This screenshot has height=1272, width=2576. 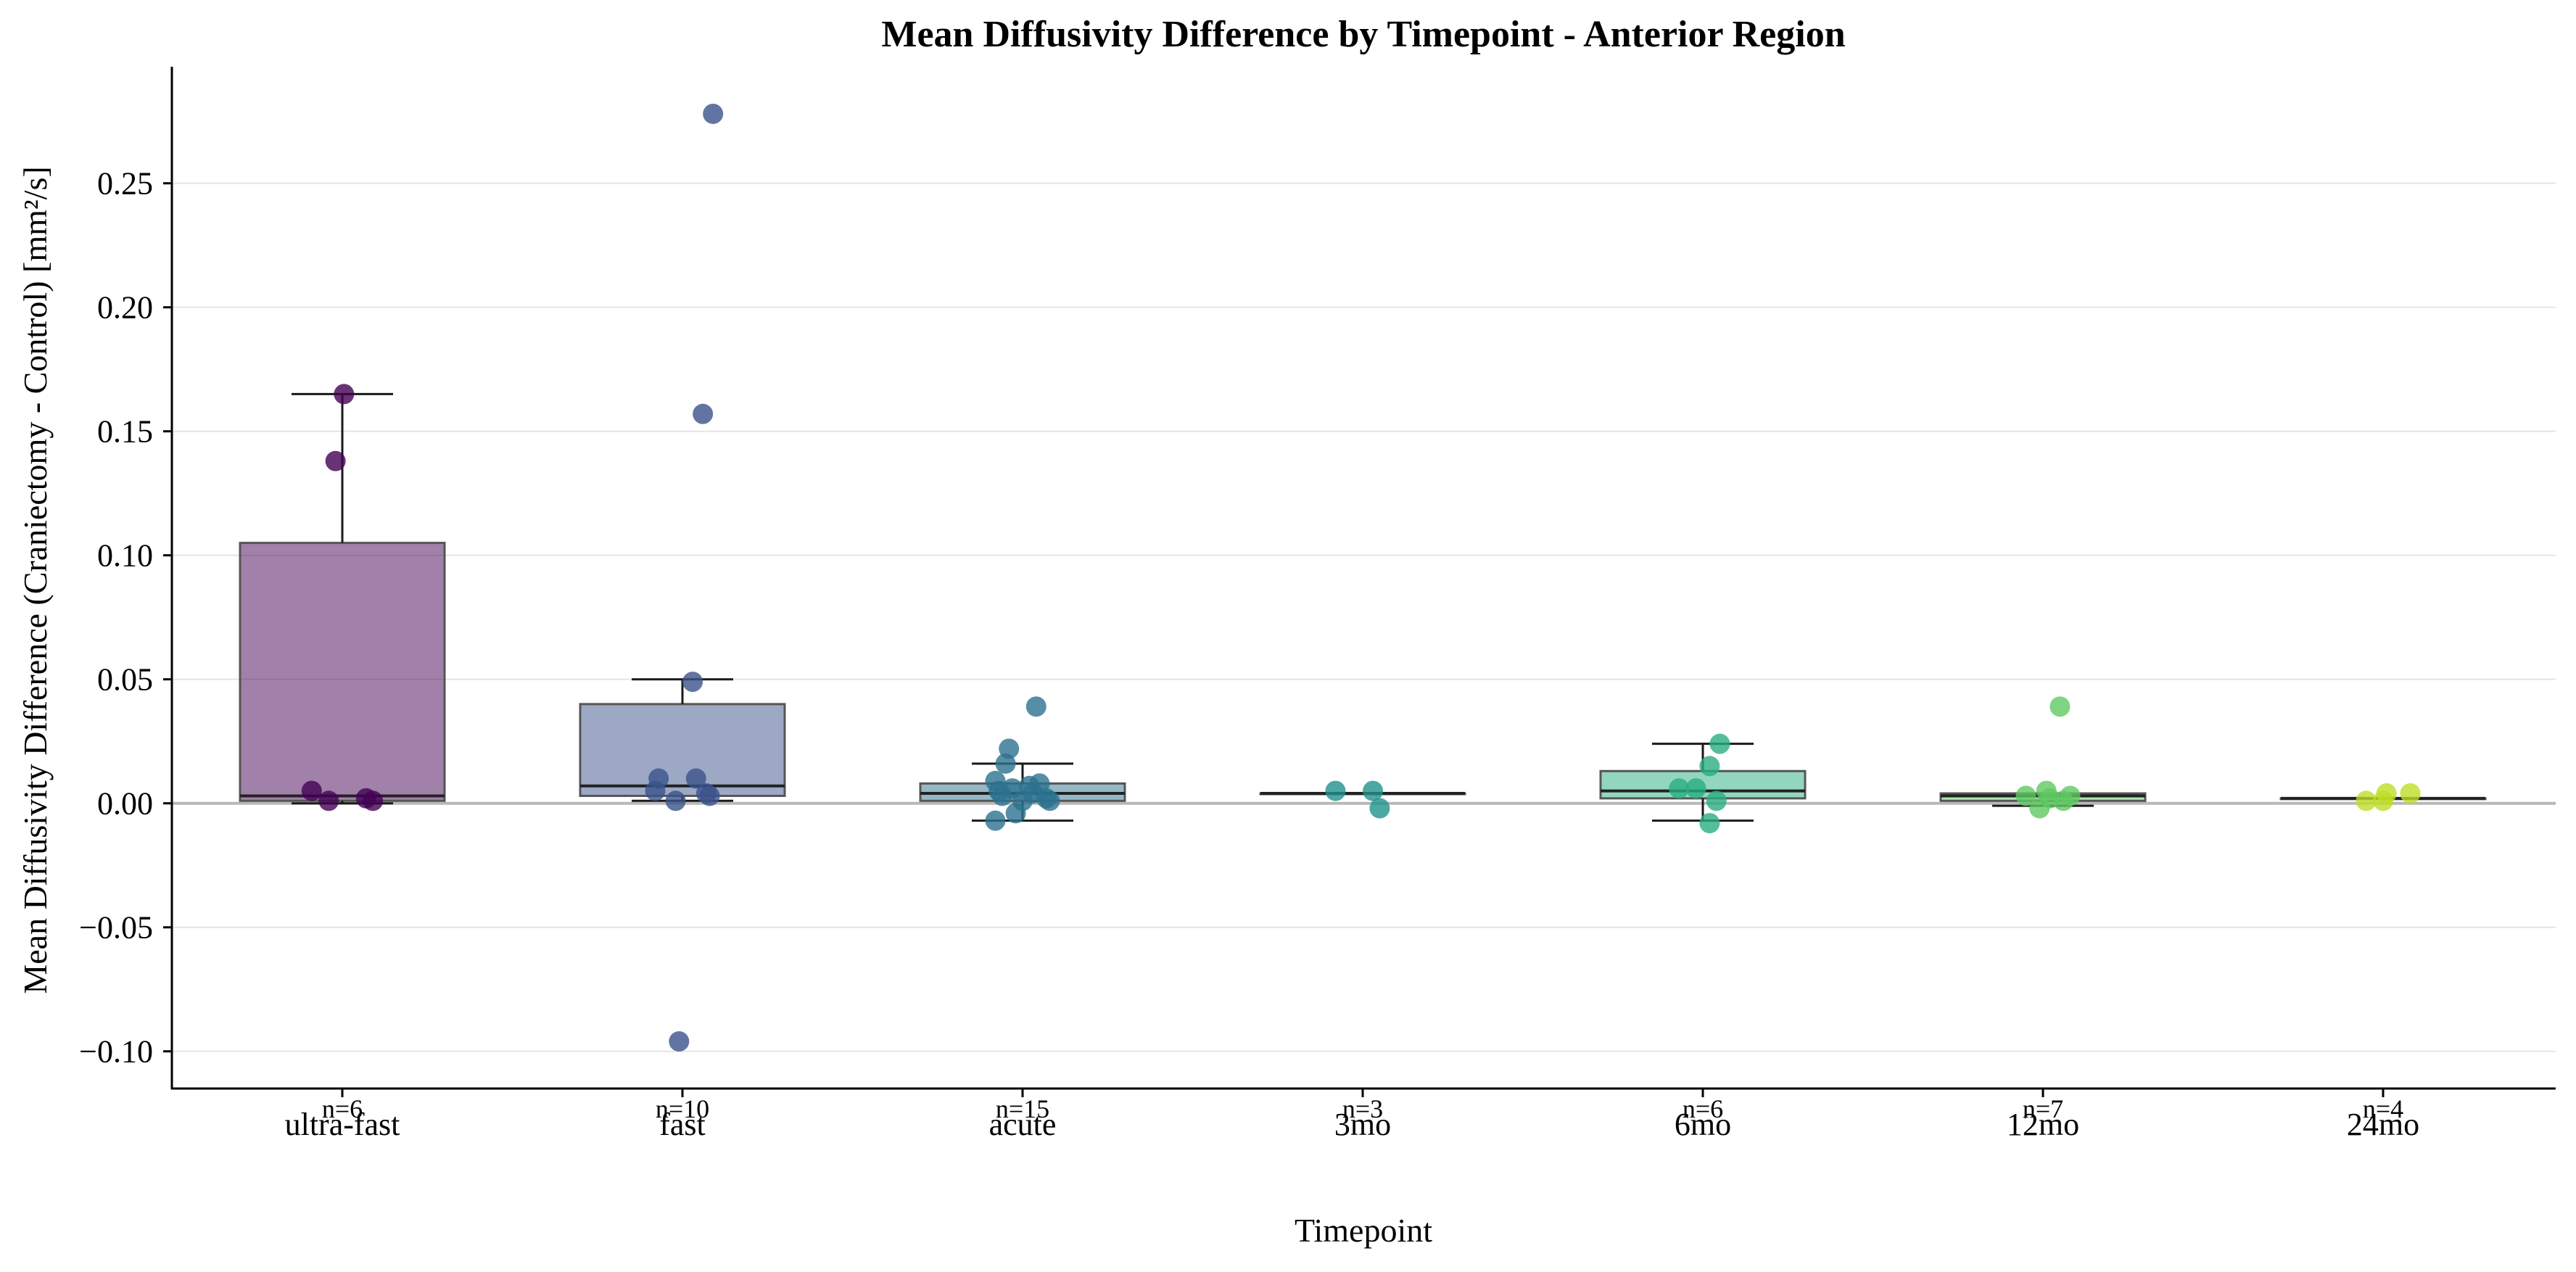 I want to click on x-tick-label: 6mo, so click(x=1703, y=1124).